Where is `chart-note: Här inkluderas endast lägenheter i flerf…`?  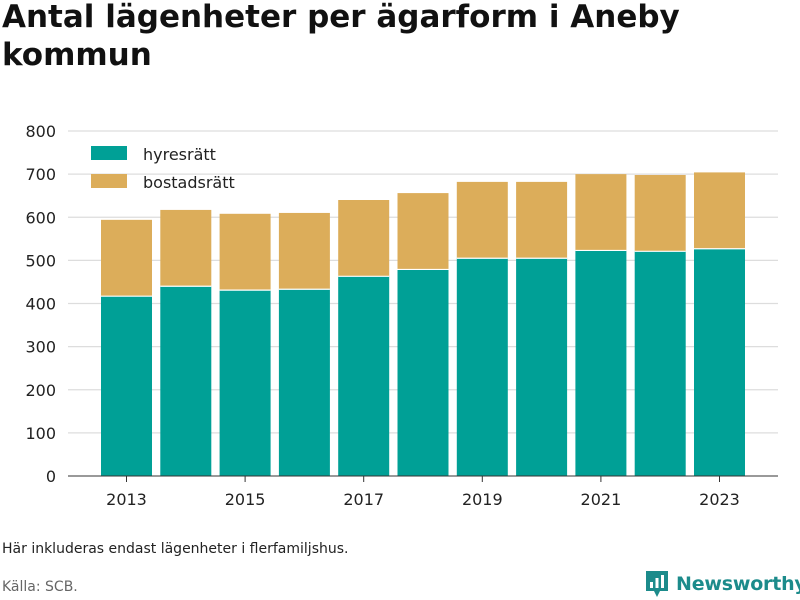
chart-note: Här inkluderas endast lägenheter i flerf… is located at coordinates (175, 549).